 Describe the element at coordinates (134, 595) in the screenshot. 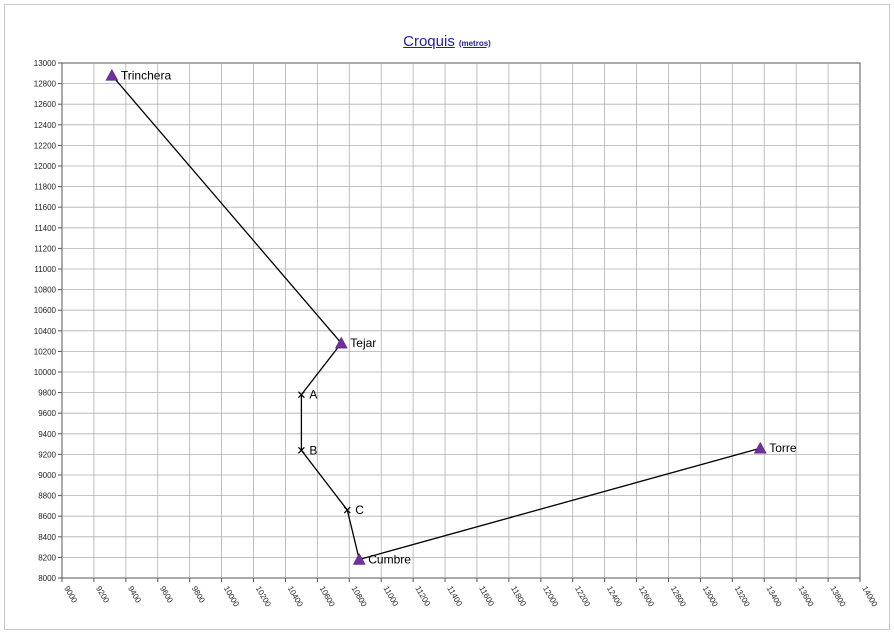

I see `x-tick-label: 9400` at that location.